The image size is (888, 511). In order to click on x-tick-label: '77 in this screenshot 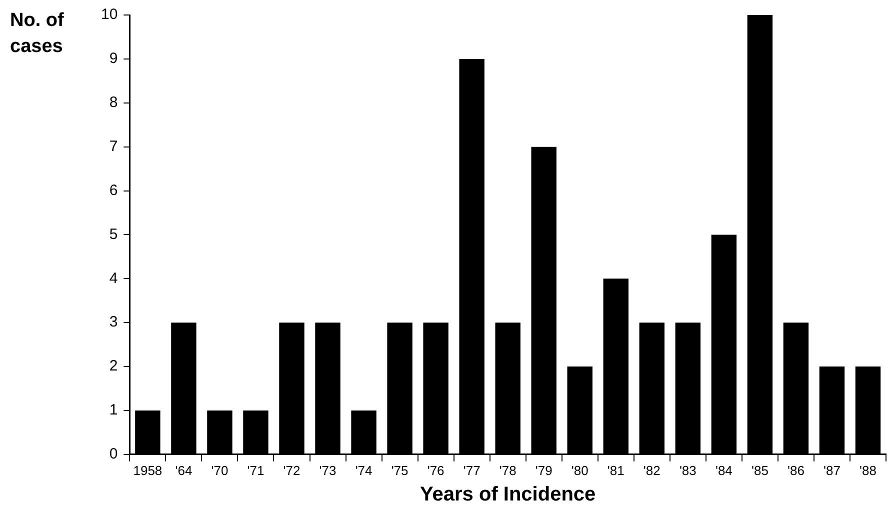, I will do `click(471, 470)`.